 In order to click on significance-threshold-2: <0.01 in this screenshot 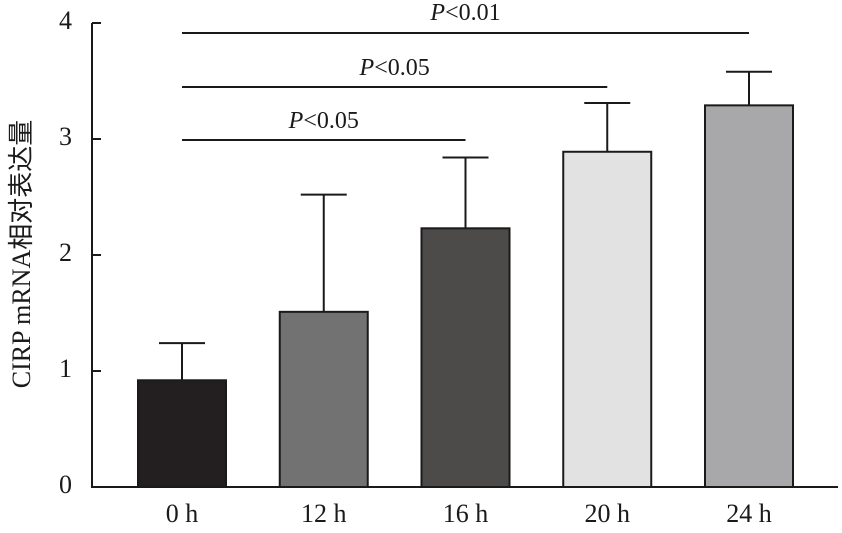, I will do `click(473, 13)`.